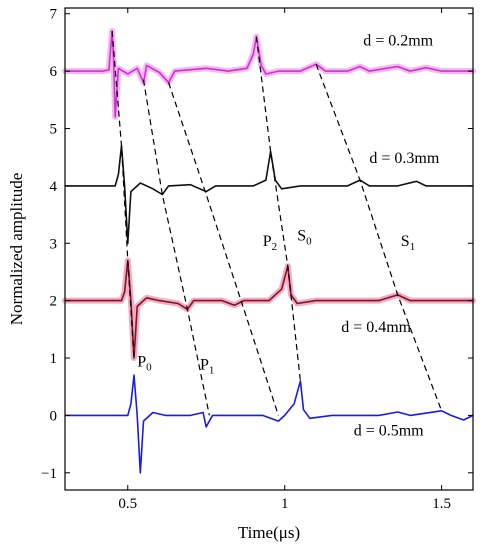 The image size is (480, 550). What do you see at coordinates (54, 15) in the screenshot?
I see `y-tick-label-8: 7` at bounding box center [54, 15].